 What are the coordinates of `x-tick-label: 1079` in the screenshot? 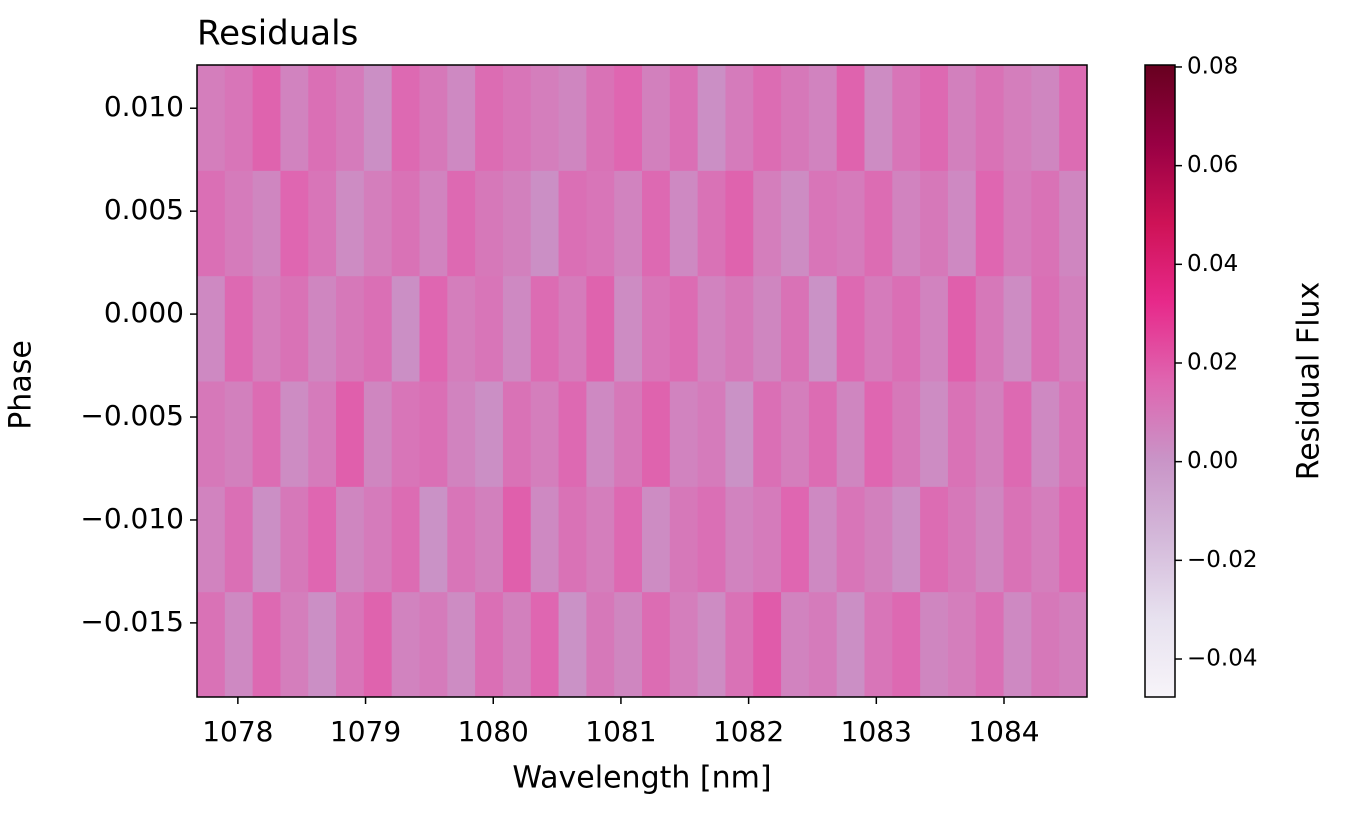 It's located at (365, 731).